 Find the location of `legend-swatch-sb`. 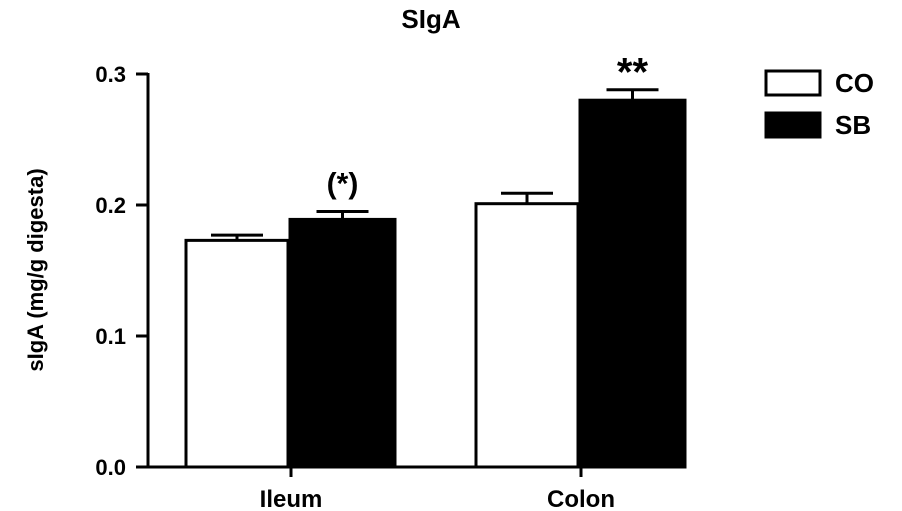

legend-swatch-sb is located at coordinates (793, 125).